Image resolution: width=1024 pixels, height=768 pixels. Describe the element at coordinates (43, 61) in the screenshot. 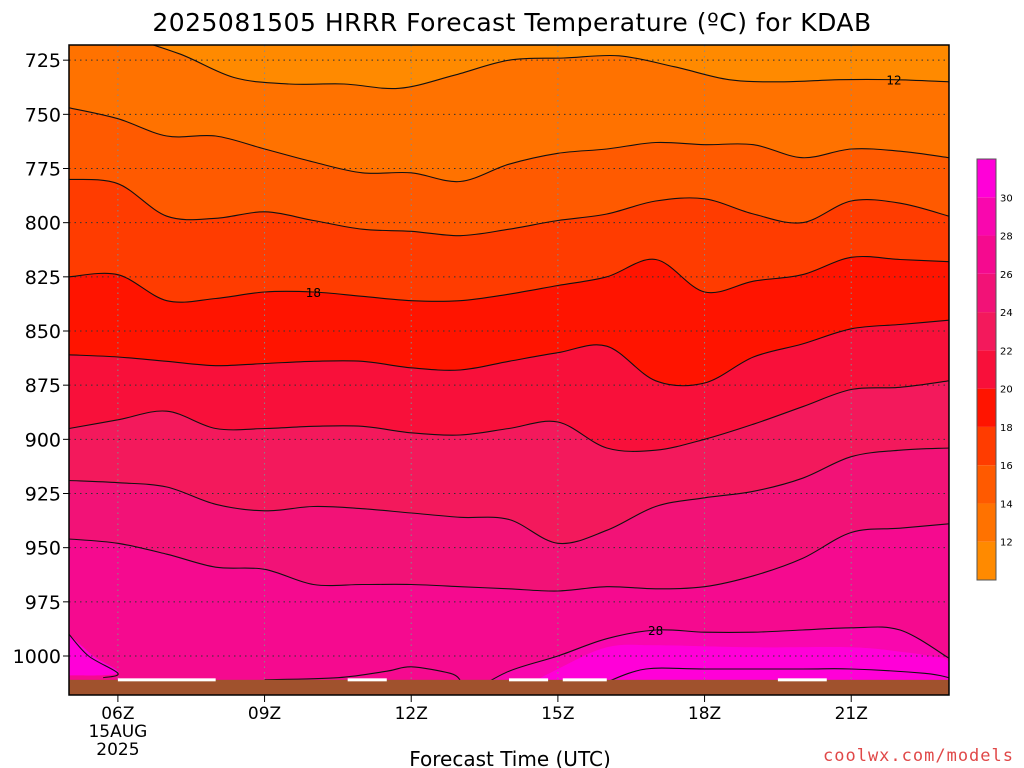

I see `y-tick-label-725: 725` at that location.